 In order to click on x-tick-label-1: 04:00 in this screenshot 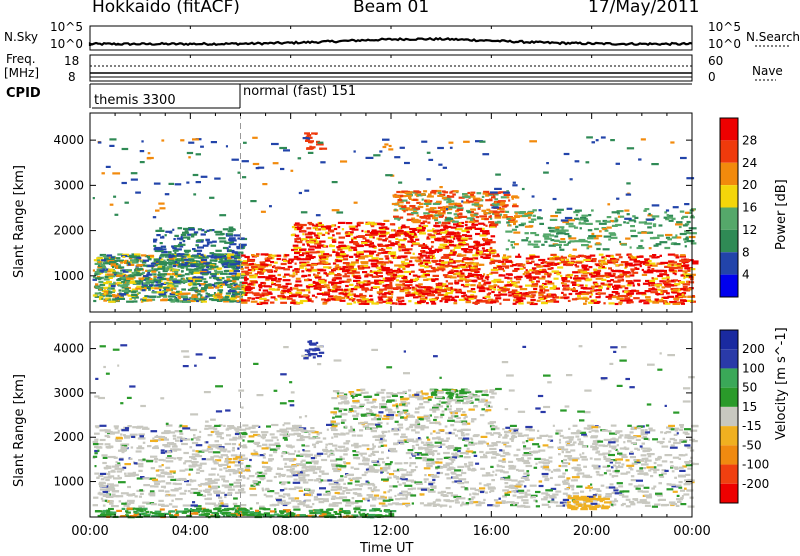, I will do `click(190, 531)`.